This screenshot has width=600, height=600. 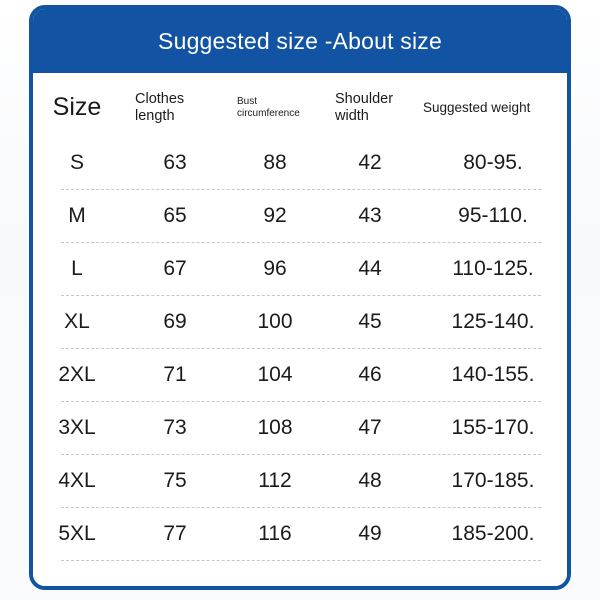 What do you see at coordinates (477, 108) in the screenshot?
I see `column-header-suggested-weight: Suggested weight` at bounding box center [477, 108].